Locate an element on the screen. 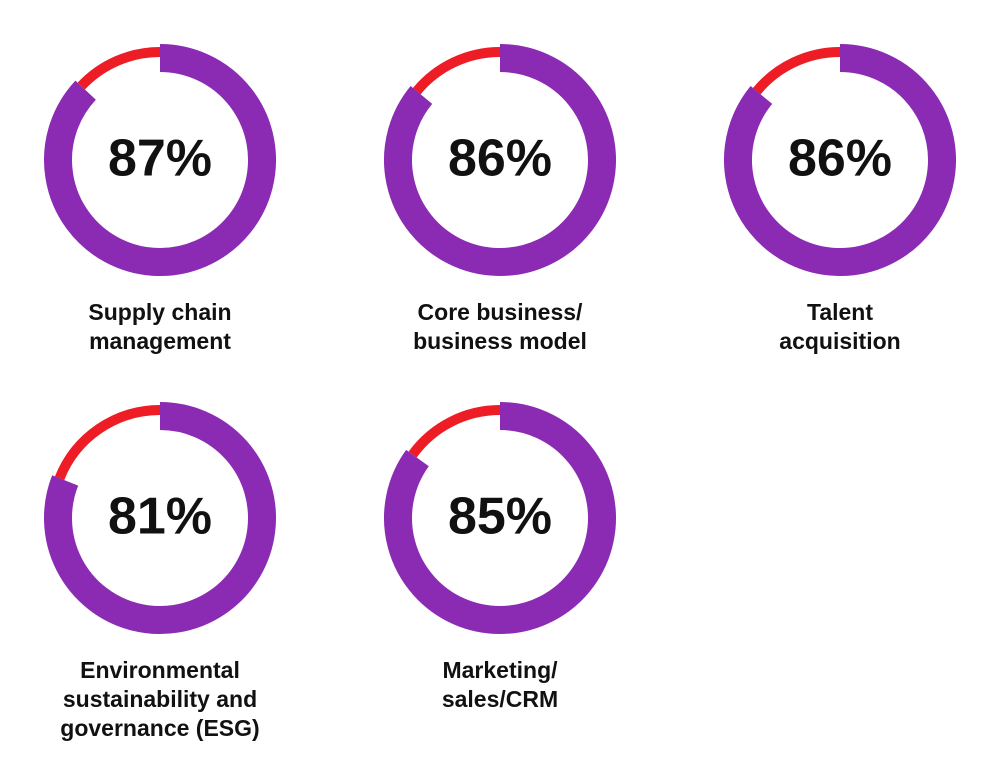 Image resolution: width=1000 pixels, height=767 pixels. label-line: sustainability and is located at coordinates (160, 699).